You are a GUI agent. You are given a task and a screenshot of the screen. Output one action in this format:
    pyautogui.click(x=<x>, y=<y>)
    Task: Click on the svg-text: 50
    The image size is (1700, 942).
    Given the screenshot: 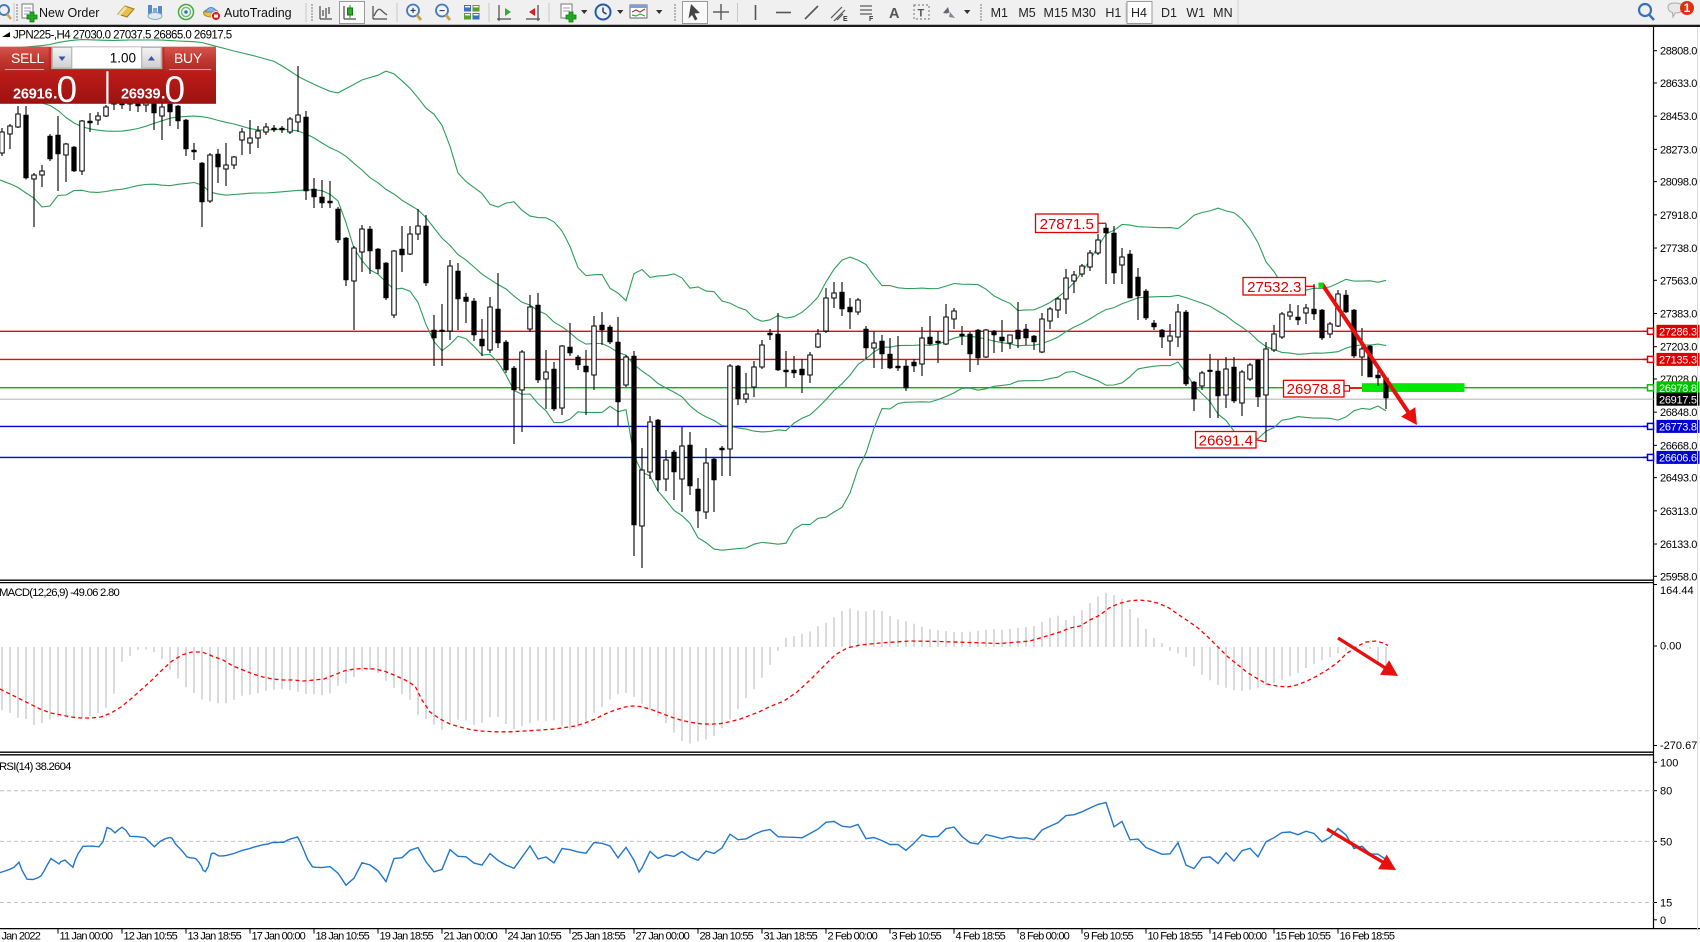 What is the action you would take?
    pyautogui.click(x=1666, y=842)
    